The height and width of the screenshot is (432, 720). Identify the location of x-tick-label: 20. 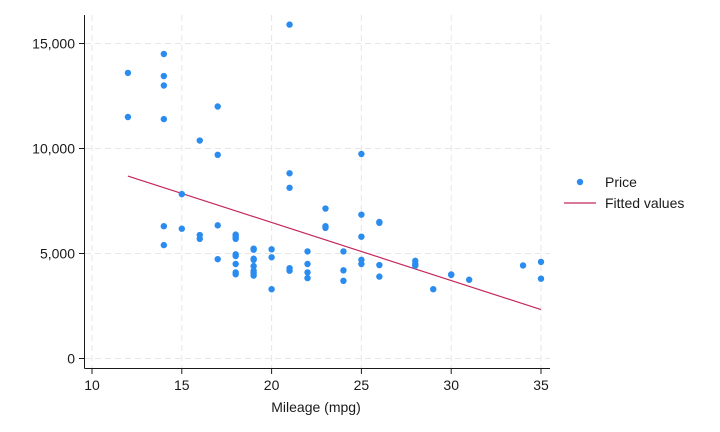
(272, 385).